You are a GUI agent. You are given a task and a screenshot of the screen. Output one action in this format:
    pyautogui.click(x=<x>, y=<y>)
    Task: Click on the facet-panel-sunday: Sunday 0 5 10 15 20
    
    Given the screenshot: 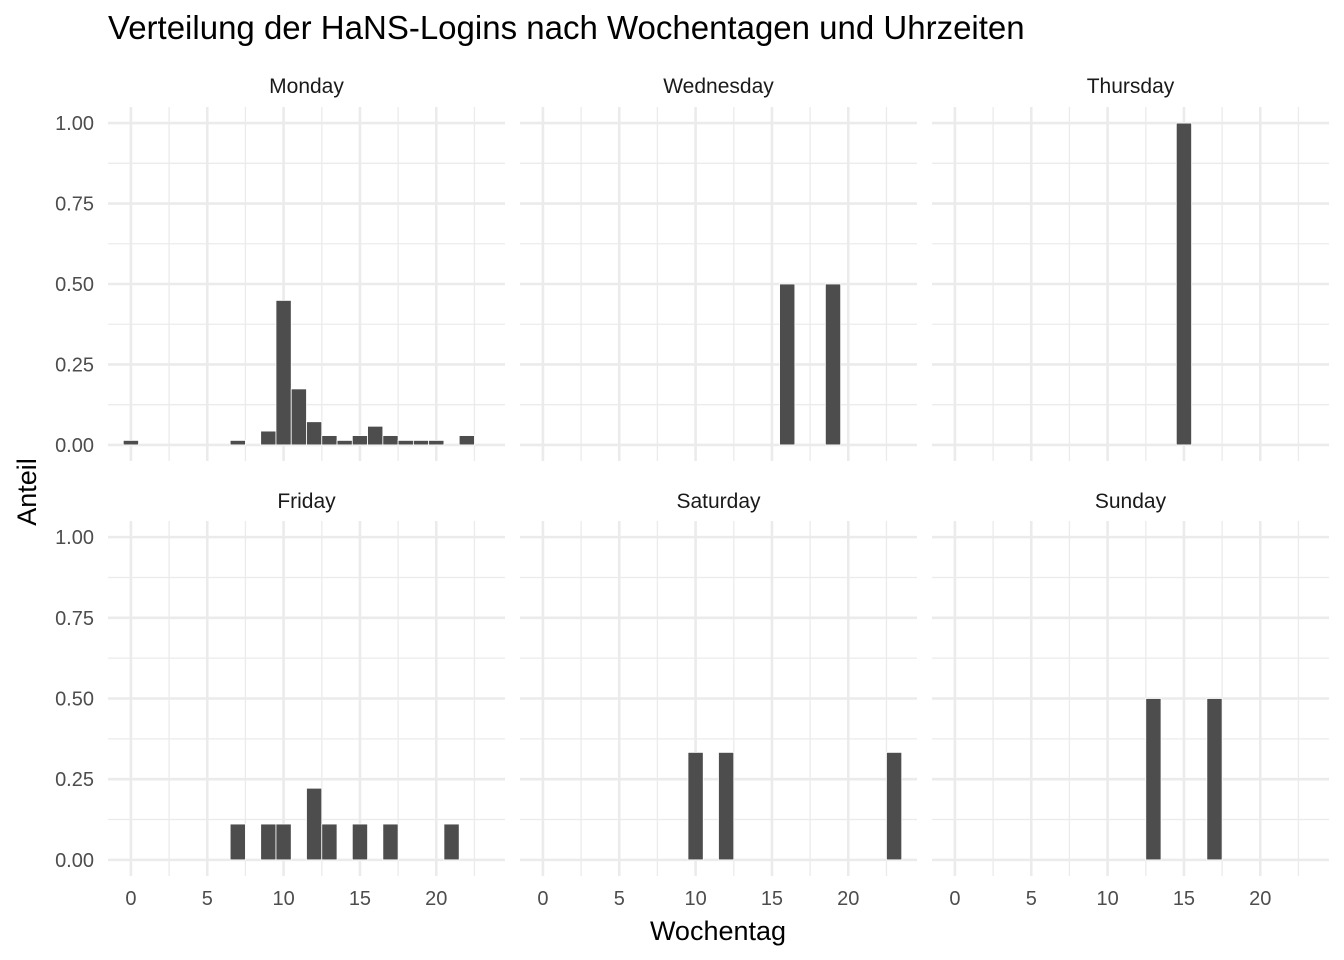 What is the action you would take?
    pyautogui.click(x=1130, y=700)
    